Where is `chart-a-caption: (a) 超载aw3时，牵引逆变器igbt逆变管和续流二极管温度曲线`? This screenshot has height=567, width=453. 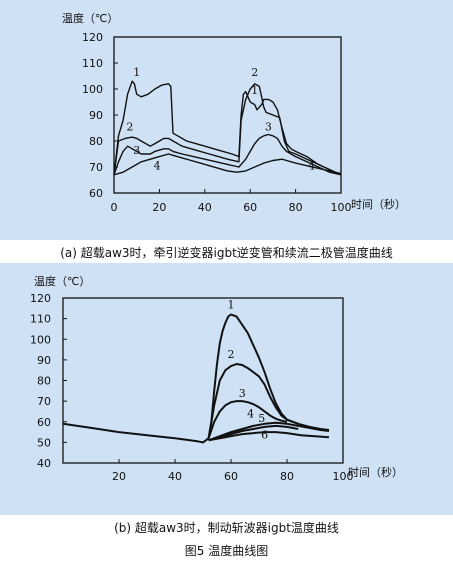
chart-a-caption: (a) 超载aw3时，牵引逆变器igbt逆变管和续流二极管温度曲线 is located at coordinates (226, 253).